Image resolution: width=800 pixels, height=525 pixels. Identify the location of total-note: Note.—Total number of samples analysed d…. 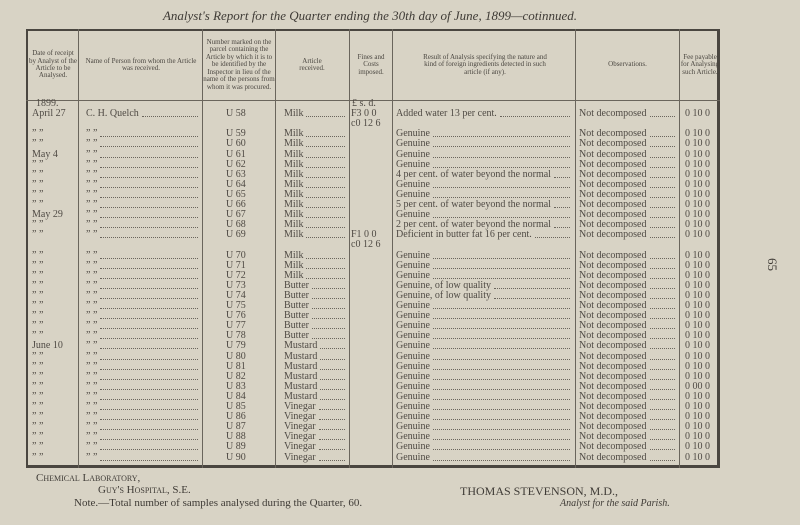
(218, 503).